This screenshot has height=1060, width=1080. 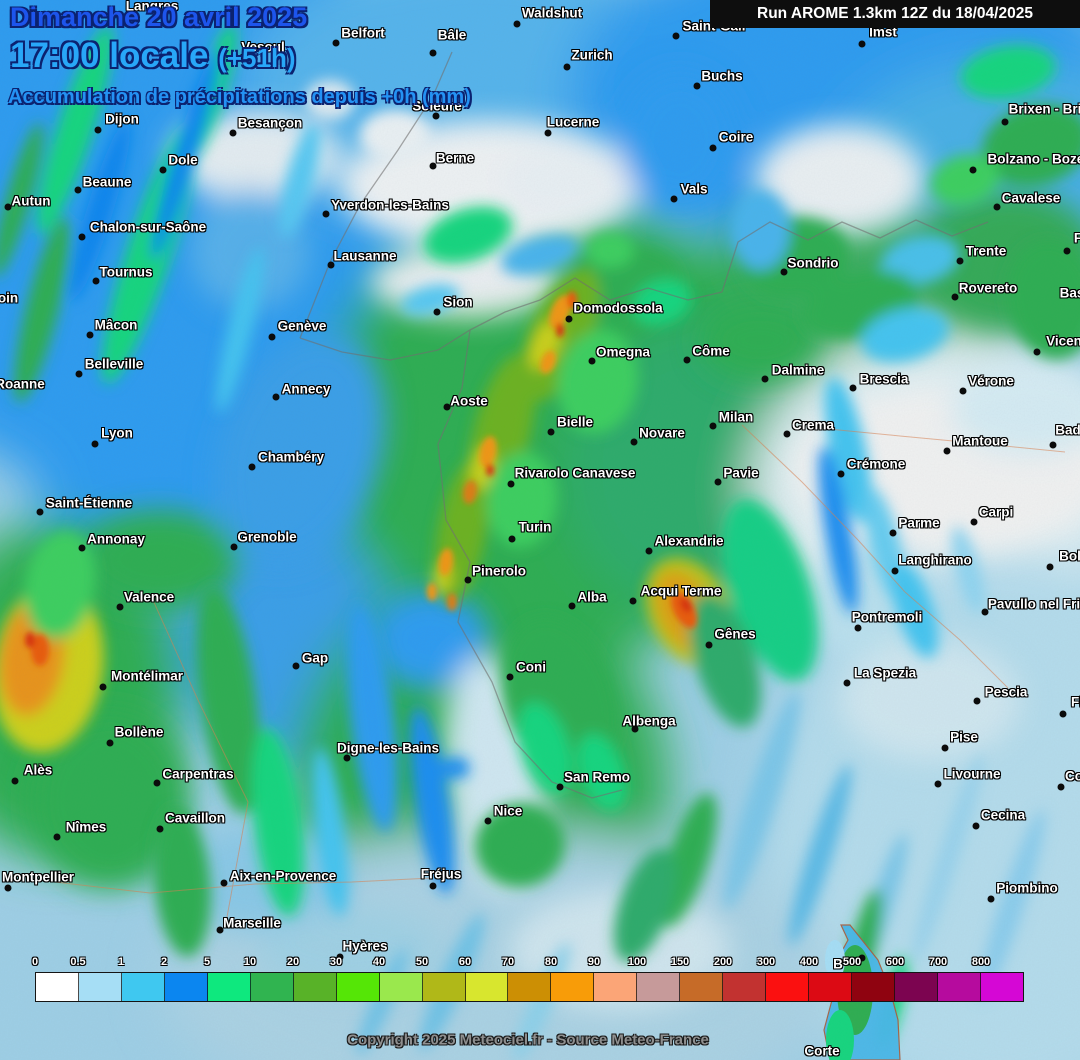 I want to click on city-label: Yverdon-les-Bains, so click(x=390, y=205).